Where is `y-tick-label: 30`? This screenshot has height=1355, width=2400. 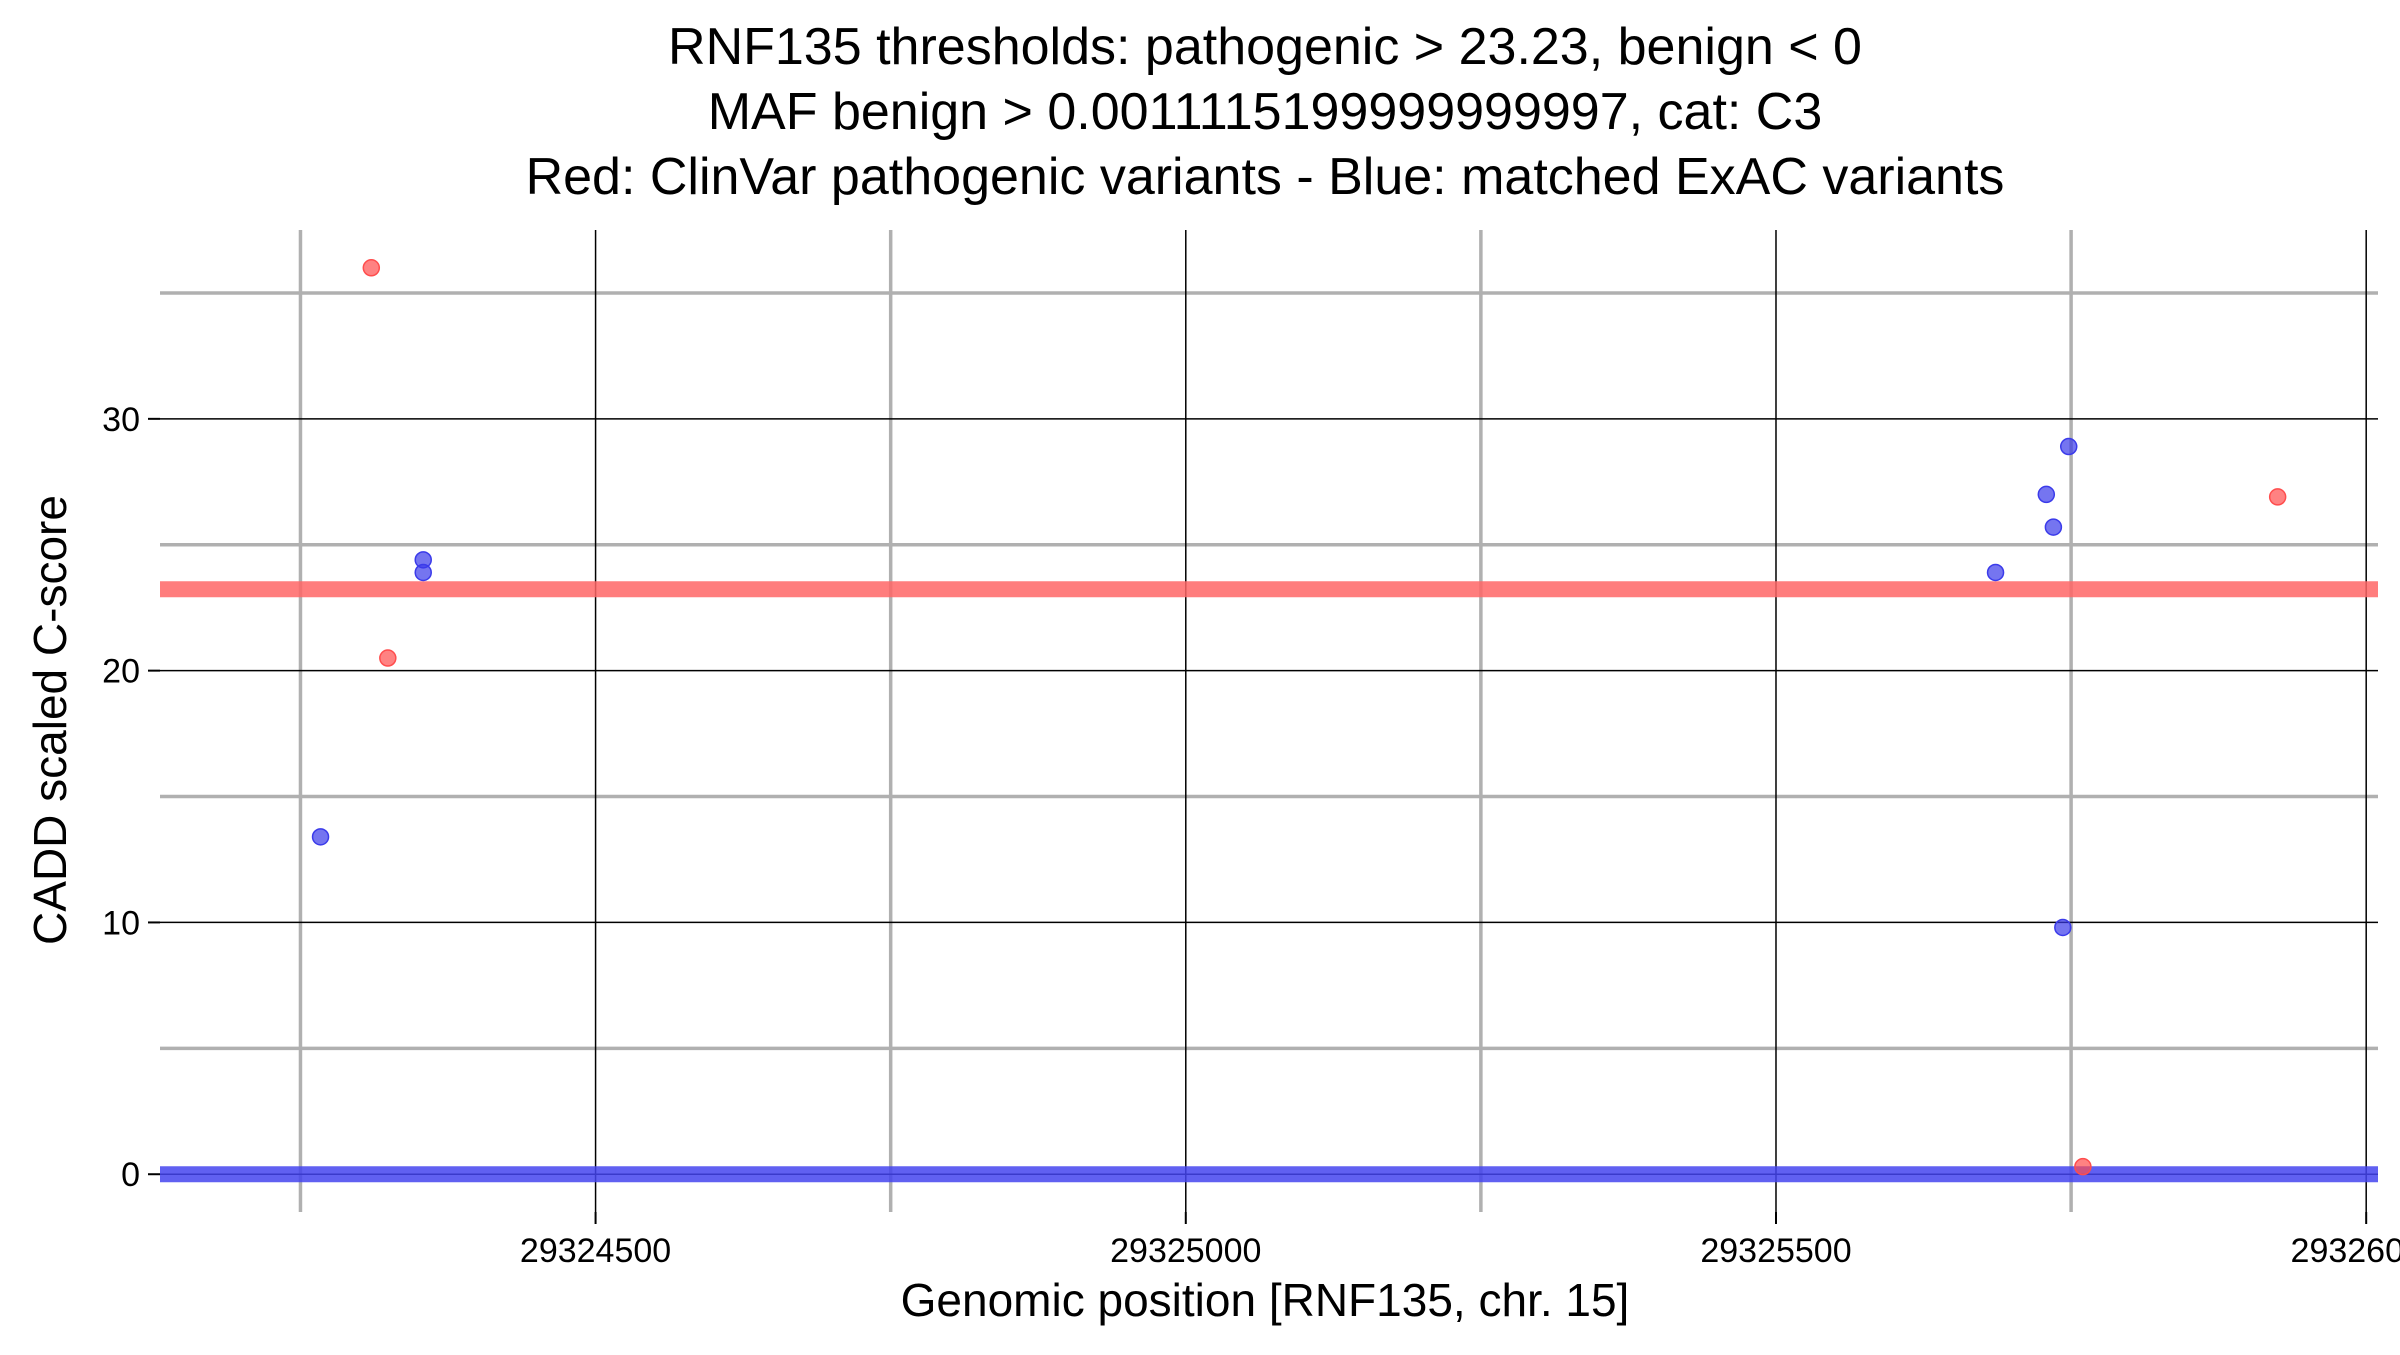 y-tick-label: 30 is located at coordinates (121, 420).